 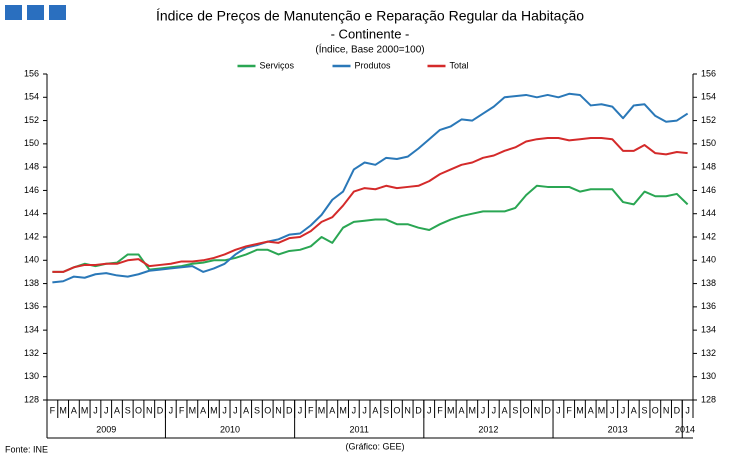 What do you see at coordinates (31, 73) in the screenshot?
I see `y-tick-label: 156` at bounding box center [31, 73].